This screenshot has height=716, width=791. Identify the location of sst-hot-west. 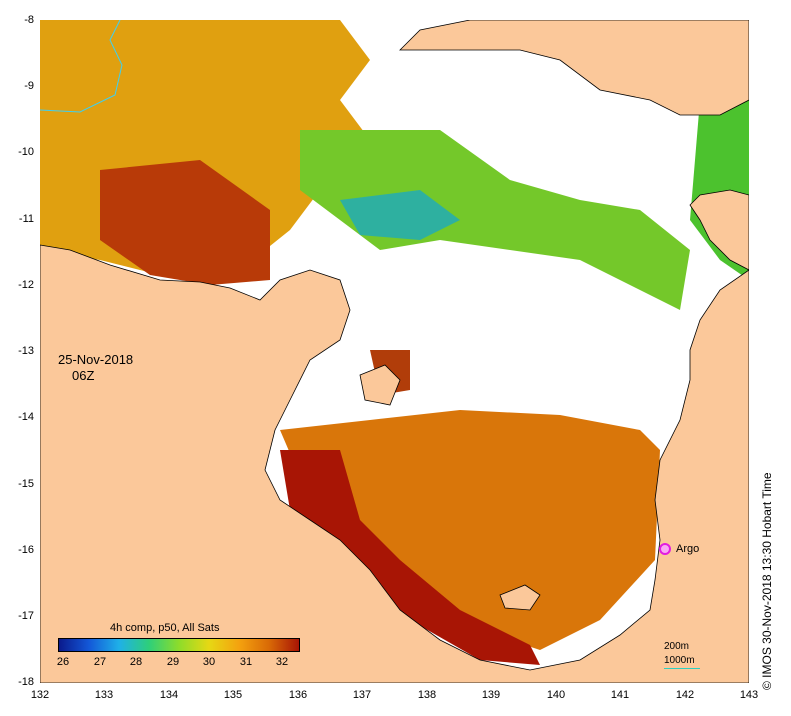
(185, 222).